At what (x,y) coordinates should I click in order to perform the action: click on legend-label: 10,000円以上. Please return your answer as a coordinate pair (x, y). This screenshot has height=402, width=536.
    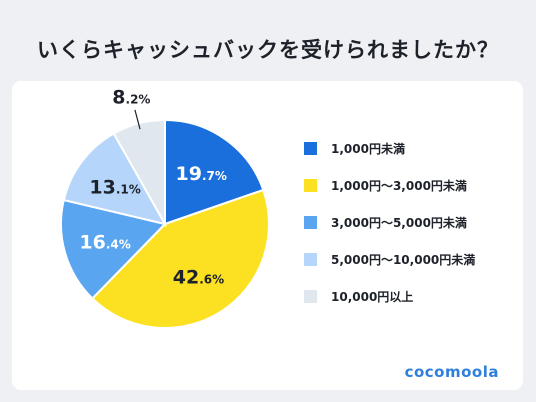
    Looking at the image, I should click on (372, 296).